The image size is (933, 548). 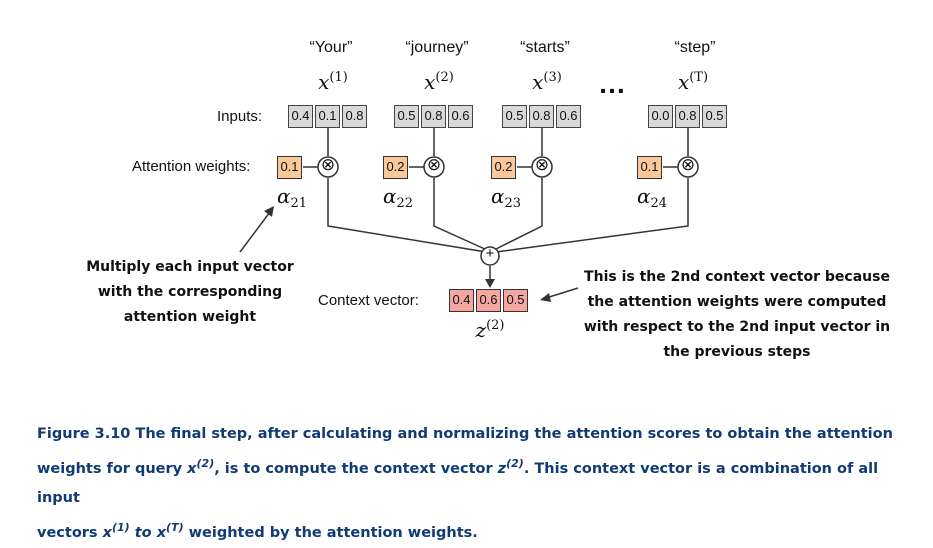 I want to click on token-word: “journey”, so click(x=437, y=47).